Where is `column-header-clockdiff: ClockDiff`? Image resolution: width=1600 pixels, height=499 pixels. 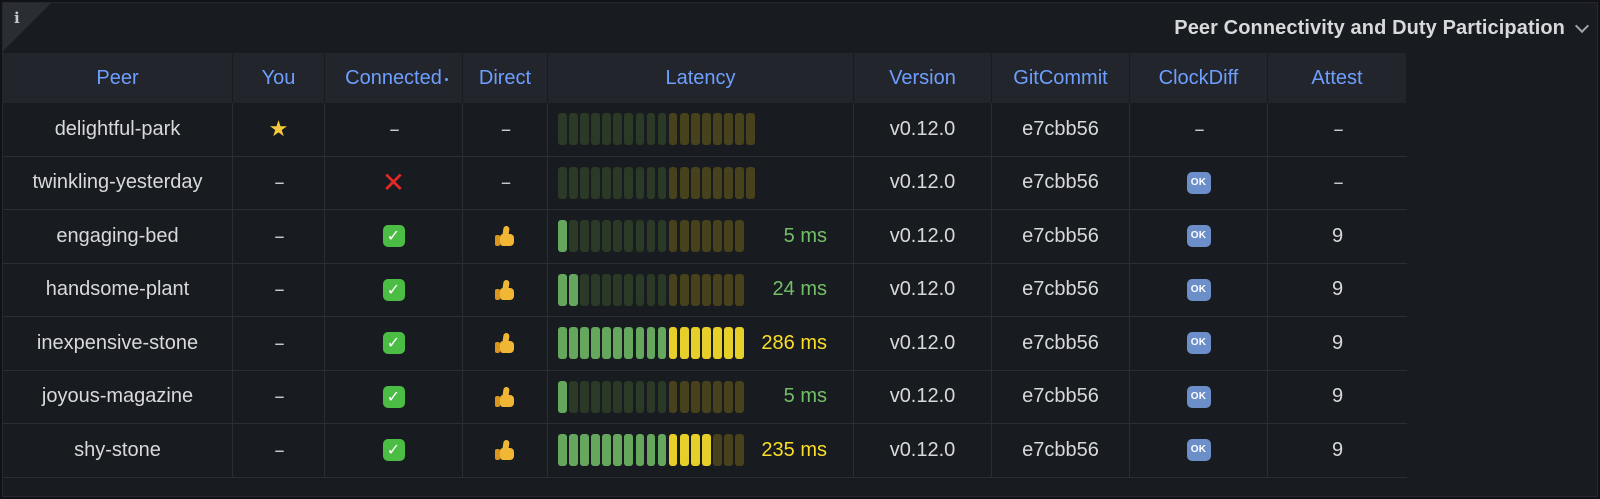 column-header-clockdiff: ClockDiff is located at coordinates (1199, 78).